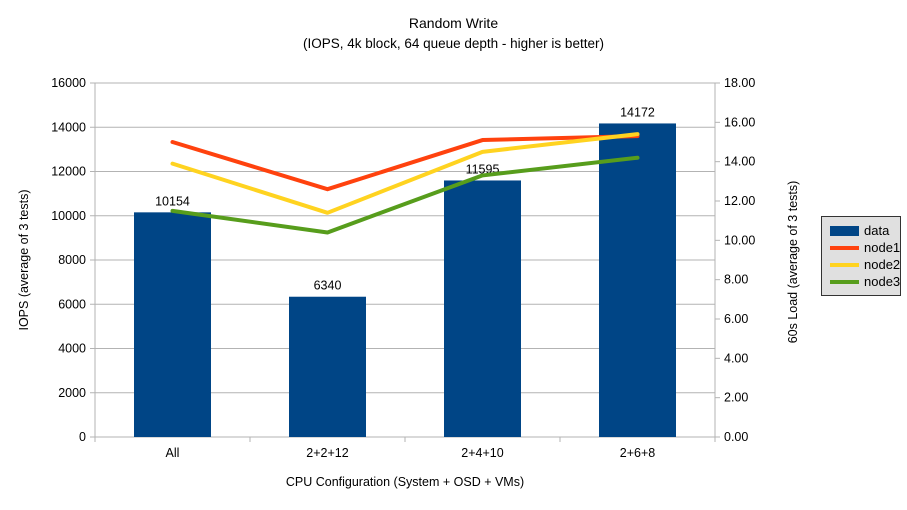 The width and height of the screenshot is (907, 510). I want to click on legend-item-data: data, so click(865, 230).